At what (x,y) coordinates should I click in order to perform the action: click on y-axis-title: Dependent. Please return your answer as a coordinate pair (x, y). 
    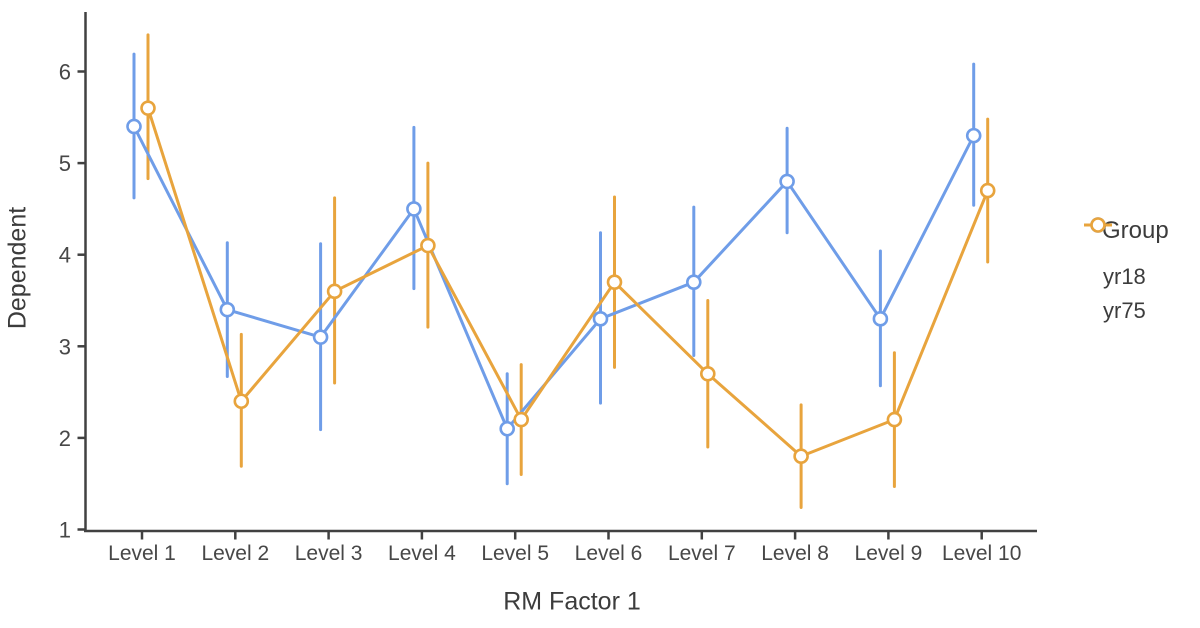
    Looking at the image, I should click on (17, 268).